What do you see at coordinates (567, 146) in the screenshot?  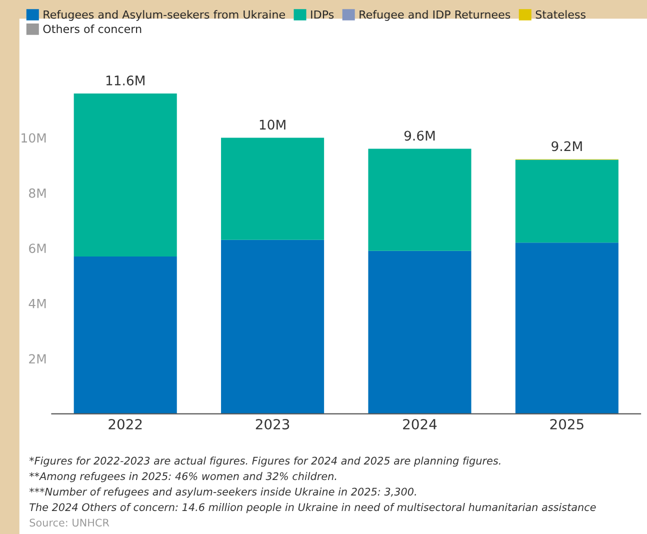 I see `total-label: 9.2M` at bounding box center [567, 146].